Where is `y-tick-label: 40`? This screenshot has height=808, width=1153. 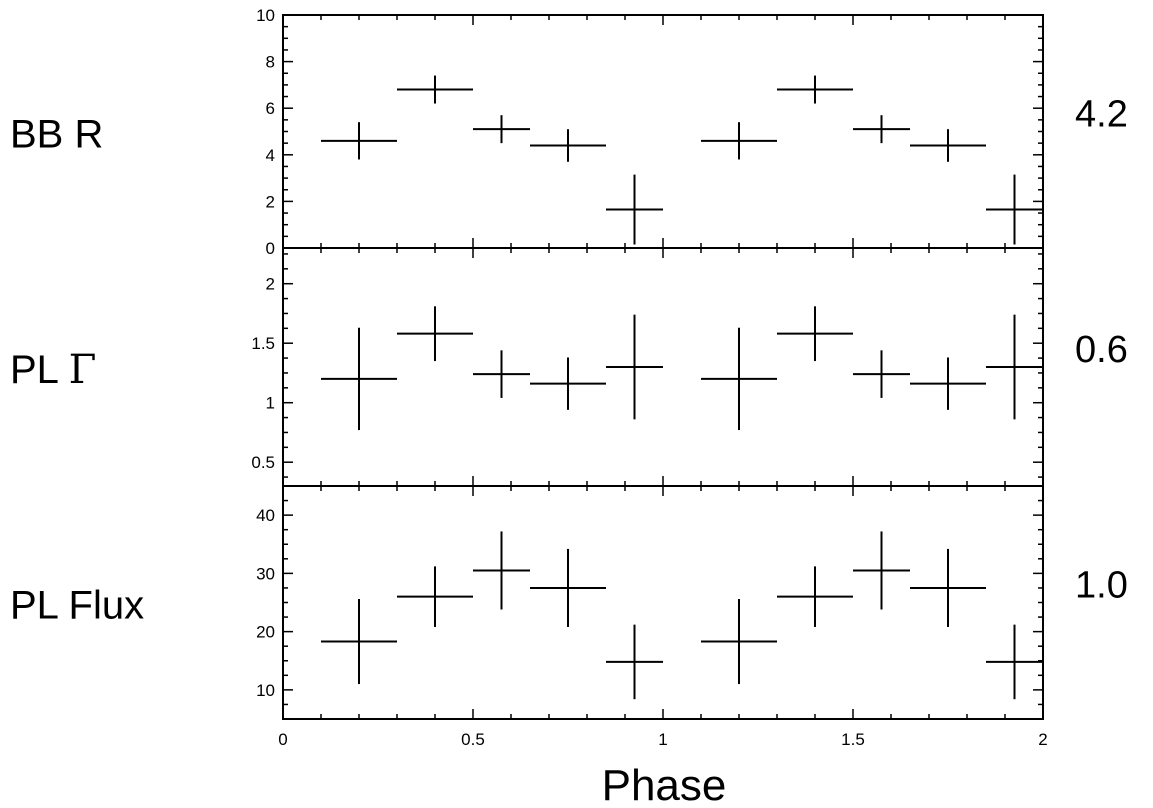 y-tick-label: 40 is located at coordinates (265, 515).